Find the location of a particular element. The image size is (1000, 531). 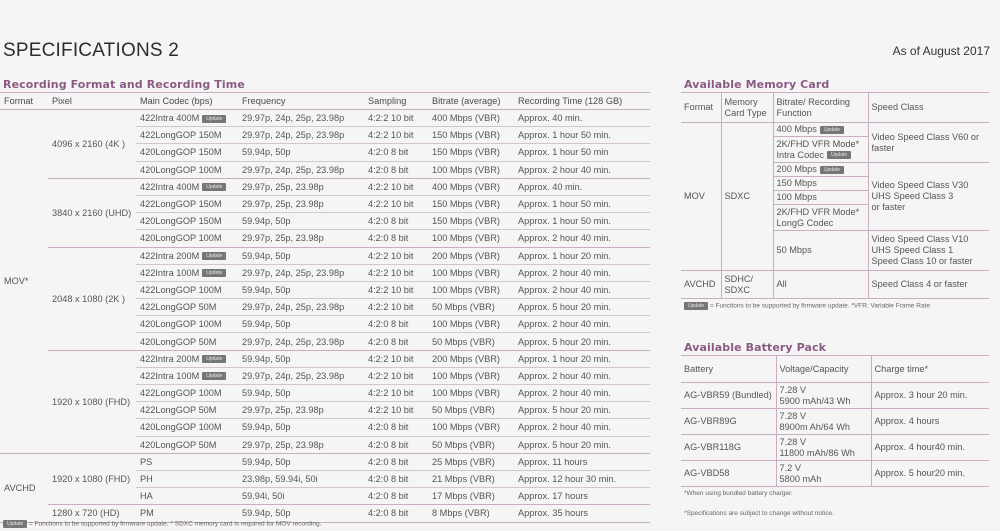

bitrate-100: 100 Mbps is located at coordinates (820, 197).